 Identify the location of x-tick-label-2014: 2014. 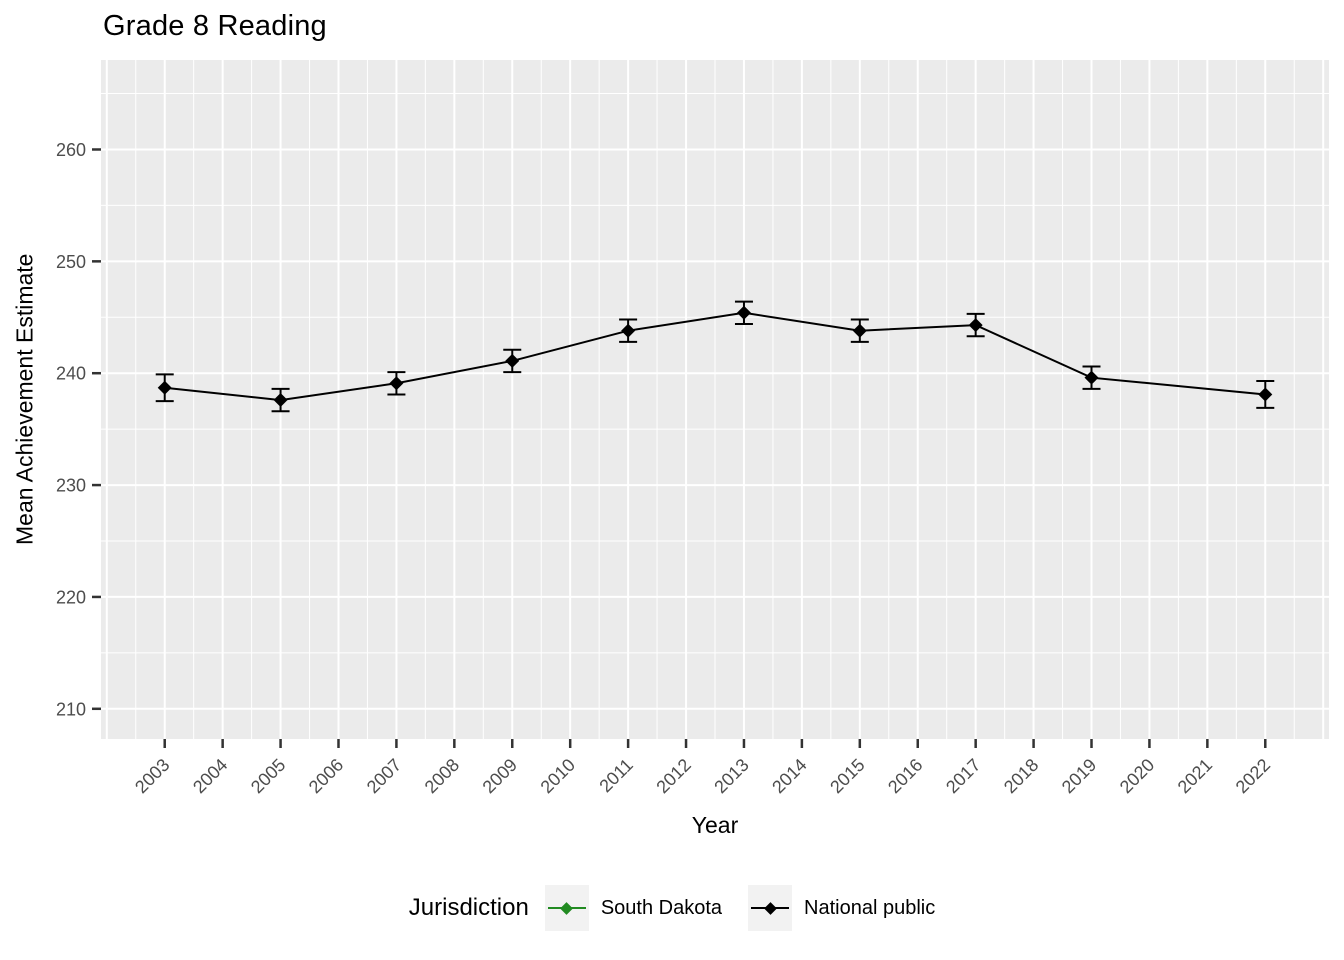
(789, 776).